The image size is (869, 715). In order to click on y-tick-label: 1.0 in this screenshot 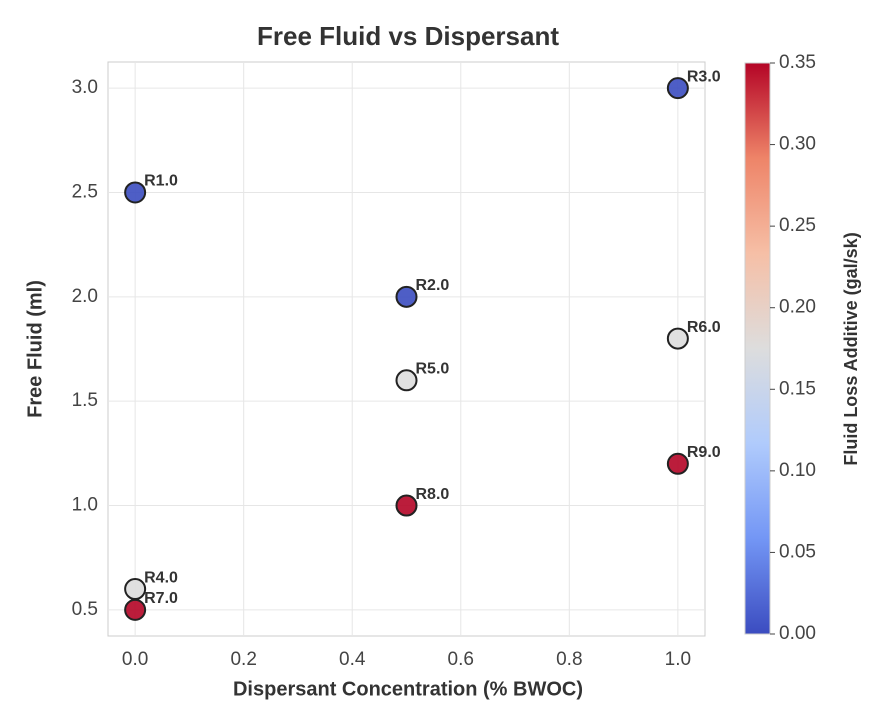, I will do `click(85, 505)`.